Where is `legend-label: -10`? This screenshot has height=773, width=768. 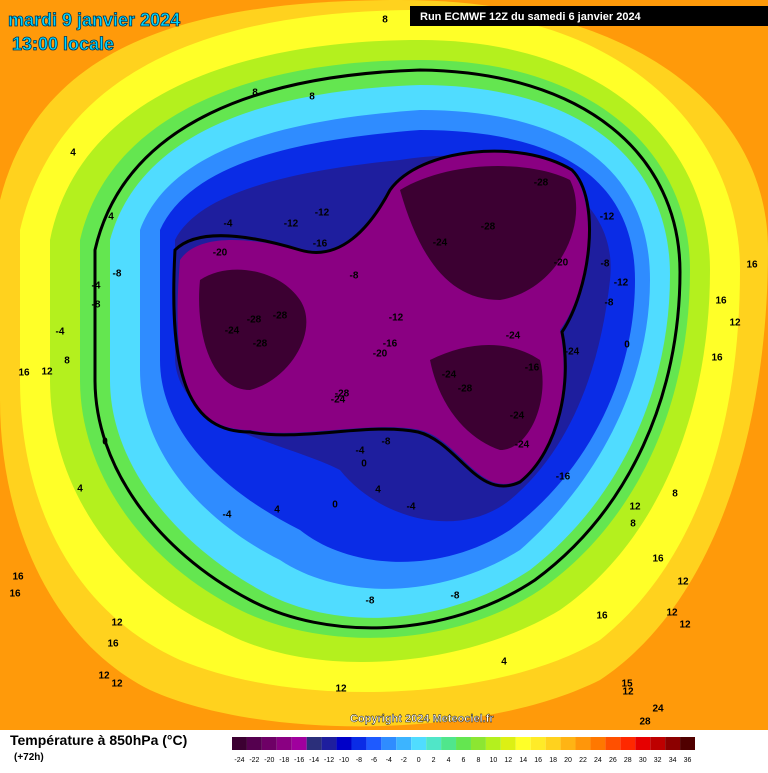 legend-label: -10 is located at coordinates (344, 760).